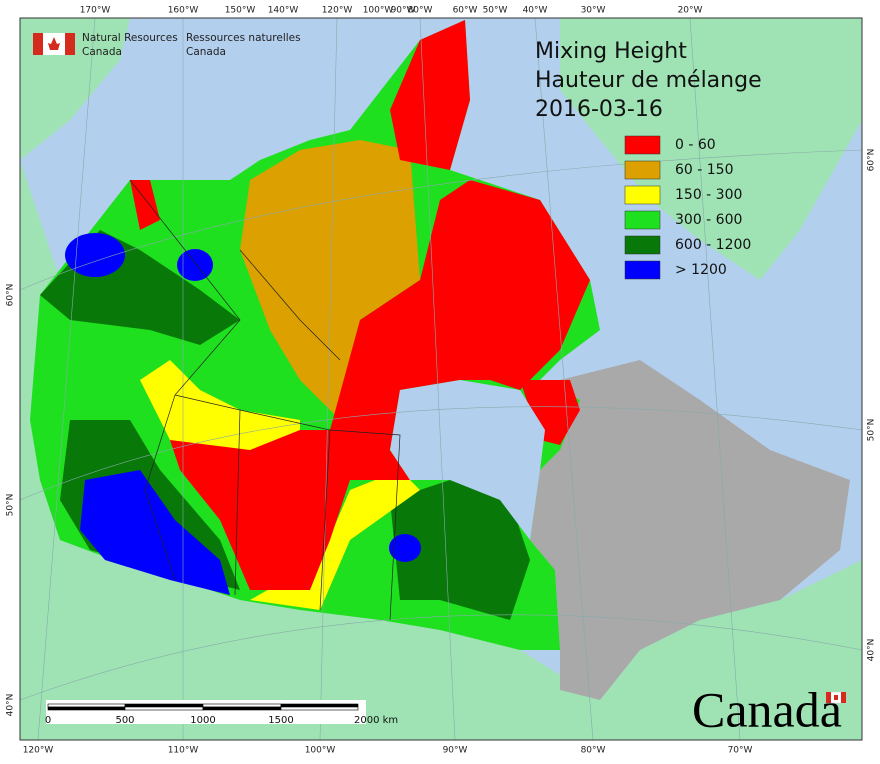 The image size is (880, 764). What do you see at coordinates (708, 195) in the screenshot?
I see `legend-label: 150 - 300` at bounding box center [708, 195].